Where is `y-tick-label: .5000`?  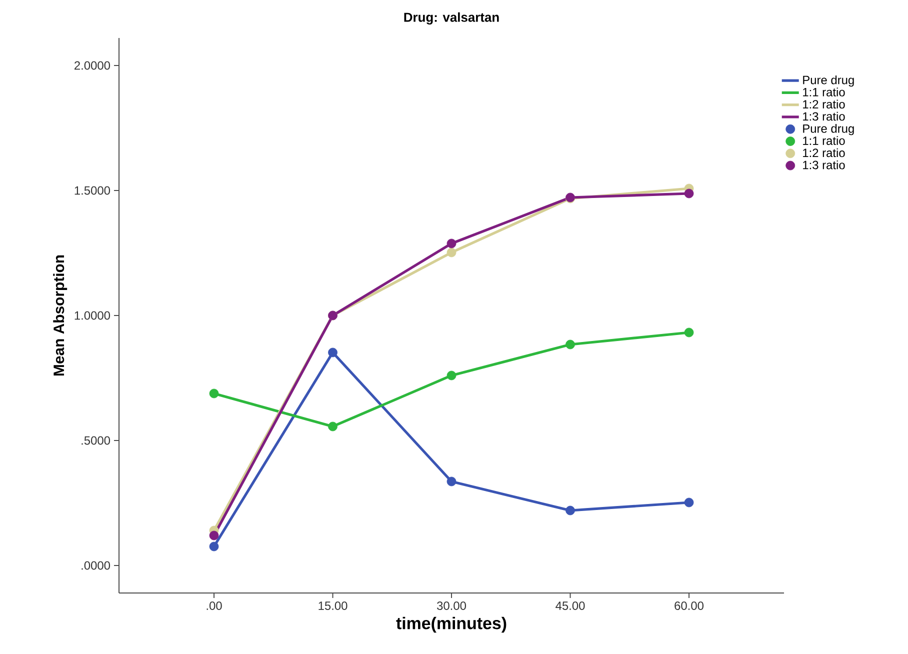
y-tick-label: .5000 is located at coordinates (96, 440).